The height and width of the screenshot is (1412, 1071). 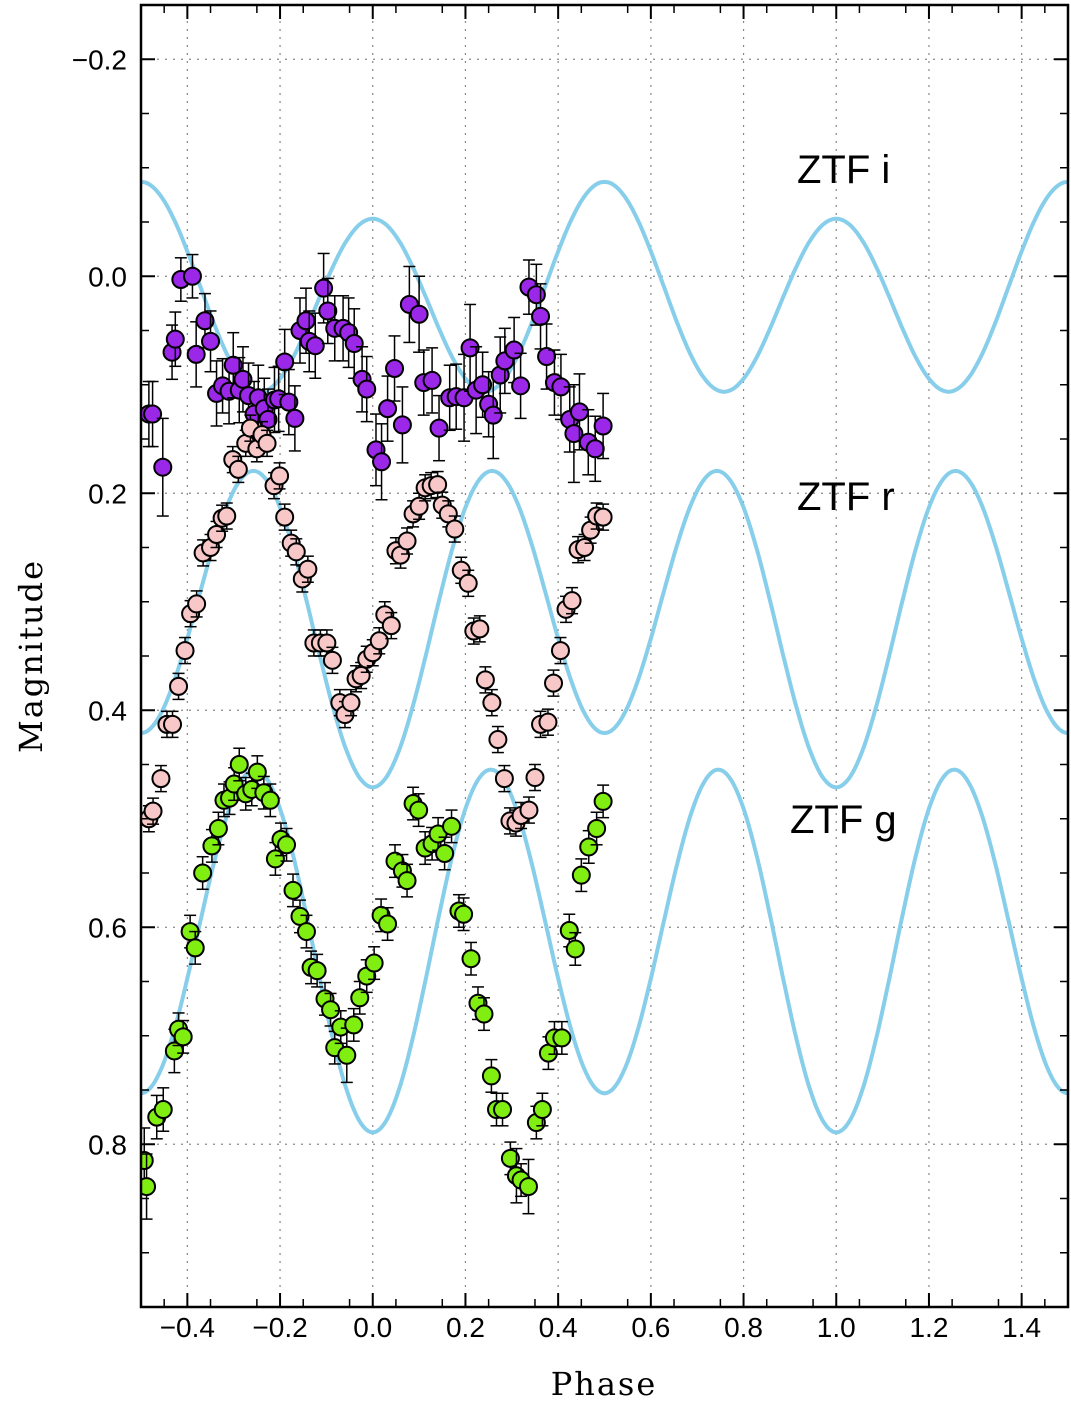 I want to click on x-axis-title: Phase, so click(x=604, y=1384).